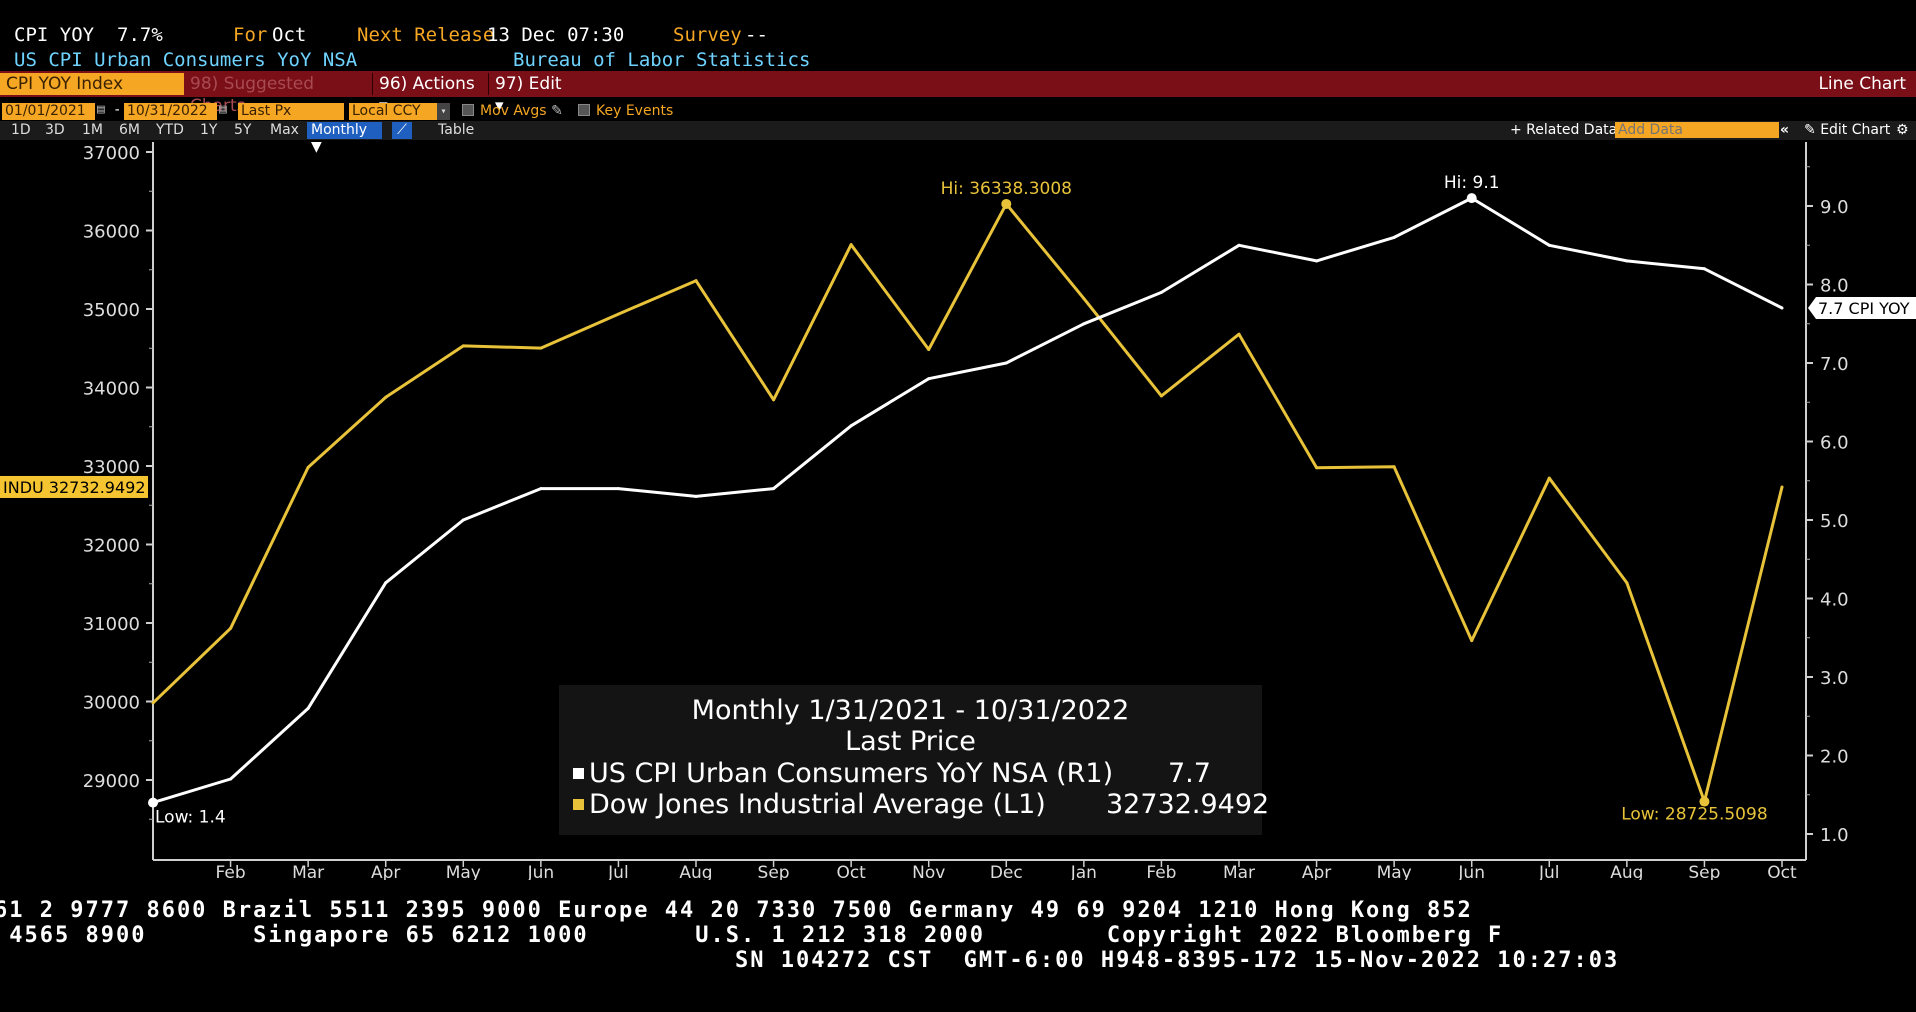 The width and height of the screenshot is (1916, 1012). What do you see at coordinates (1834, 678) in the screenshot?
I see `right-tick-label: 3.0` at bounding box center [1834, 678].